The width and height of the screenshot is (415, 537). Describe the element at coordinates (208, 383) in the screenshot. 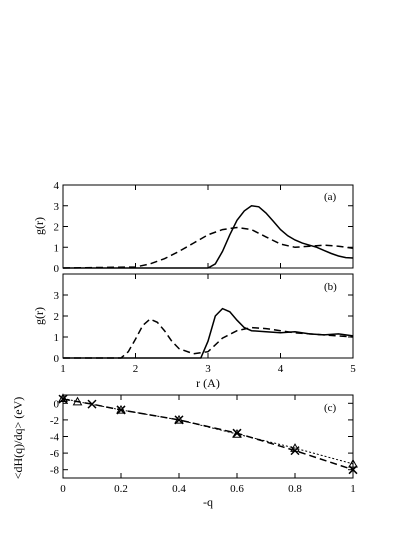

I see `x-axis-label-b: r (A)` at that location.